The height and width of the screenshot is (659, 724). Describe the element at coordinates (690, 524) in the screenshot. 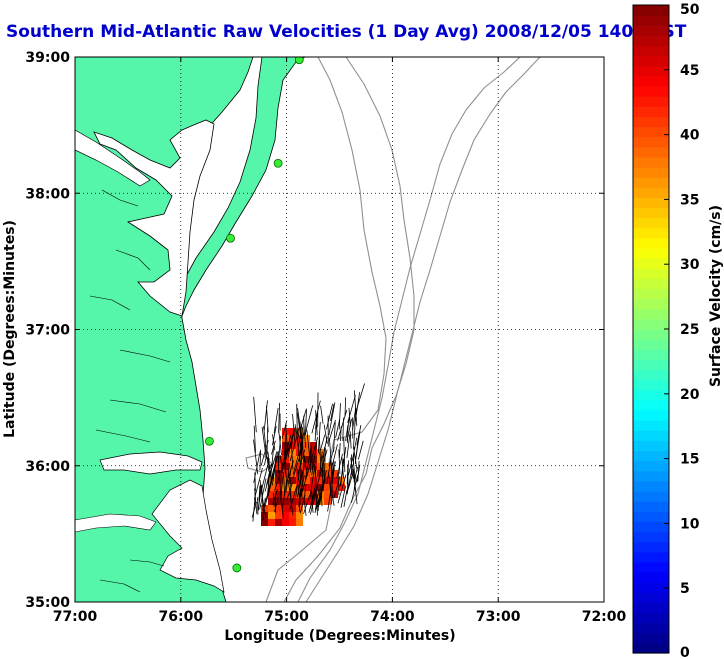

I see `colorbar-tick-label: 10` at that location.